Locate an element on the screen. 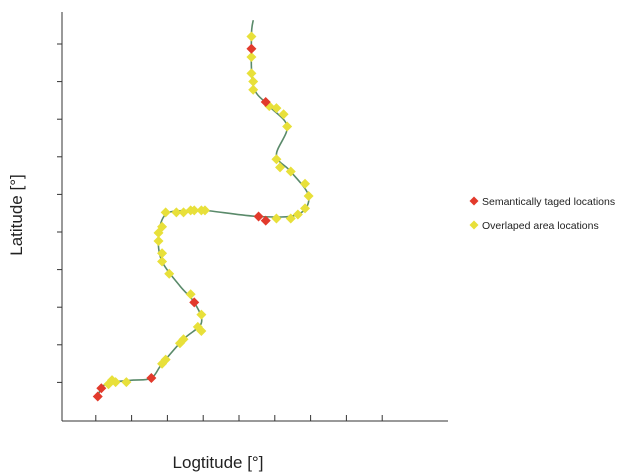 The width and height of the screenshot is (621, 475). legend-item-semantic: Semantically taged locations is located at coordinates (542, 202).